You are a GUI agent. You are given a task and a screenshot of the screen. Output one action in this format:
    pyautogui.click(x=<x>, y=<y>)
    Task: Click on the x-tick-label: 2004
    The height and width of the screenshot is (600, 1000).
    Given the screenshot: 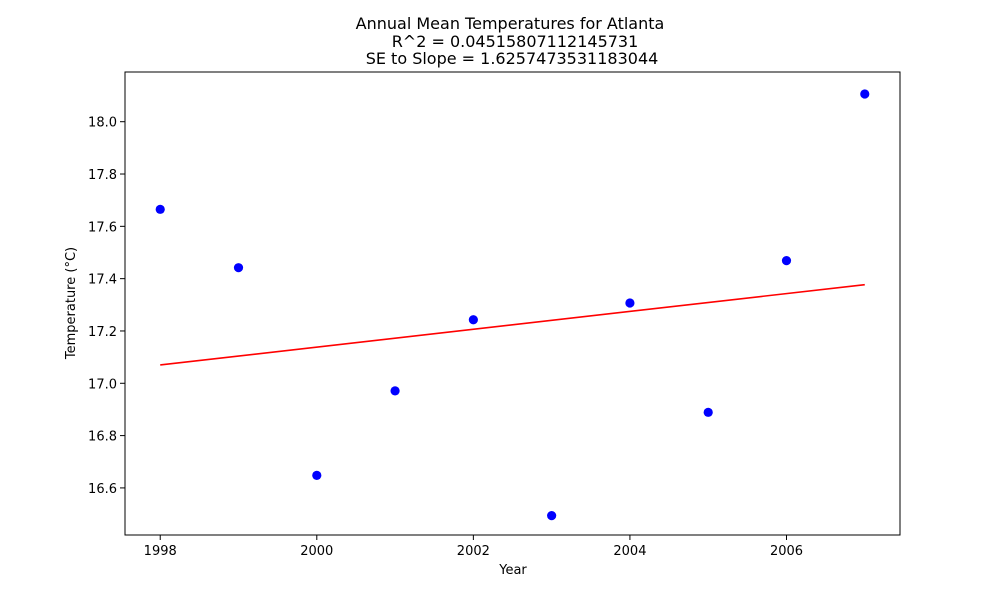 What is the action you would take?
    pyautogui.click(x=629, y=551)
    